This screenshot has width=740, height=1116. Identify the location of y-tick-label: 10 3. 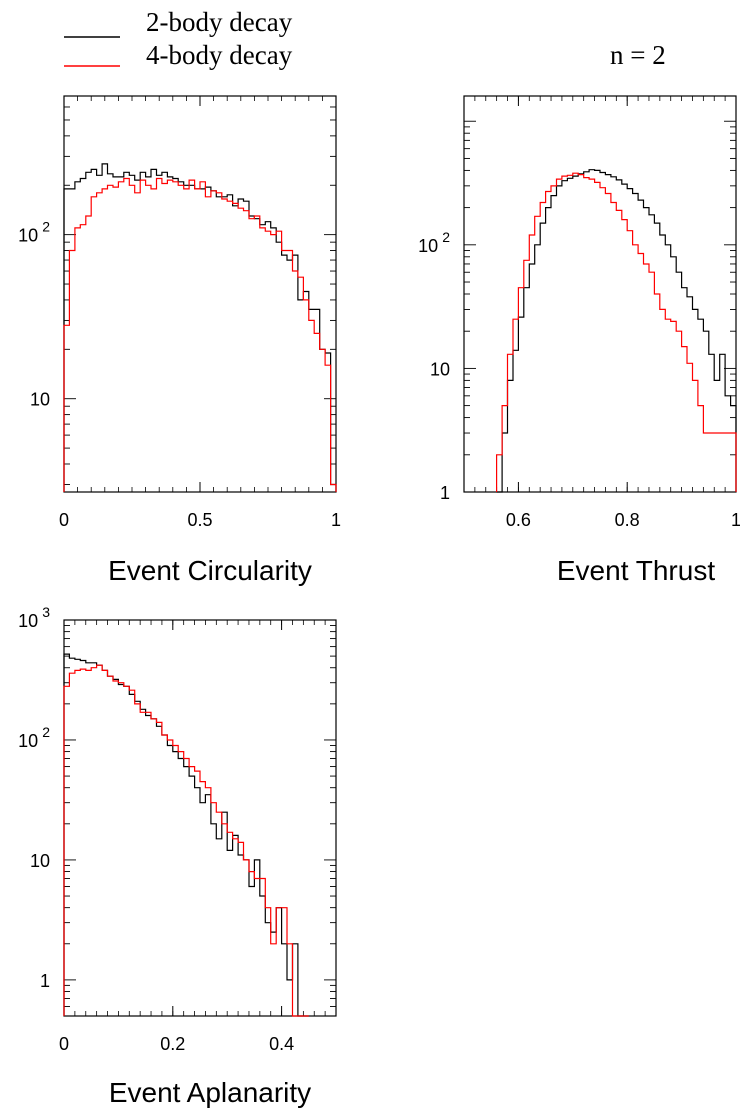
(34, 617).